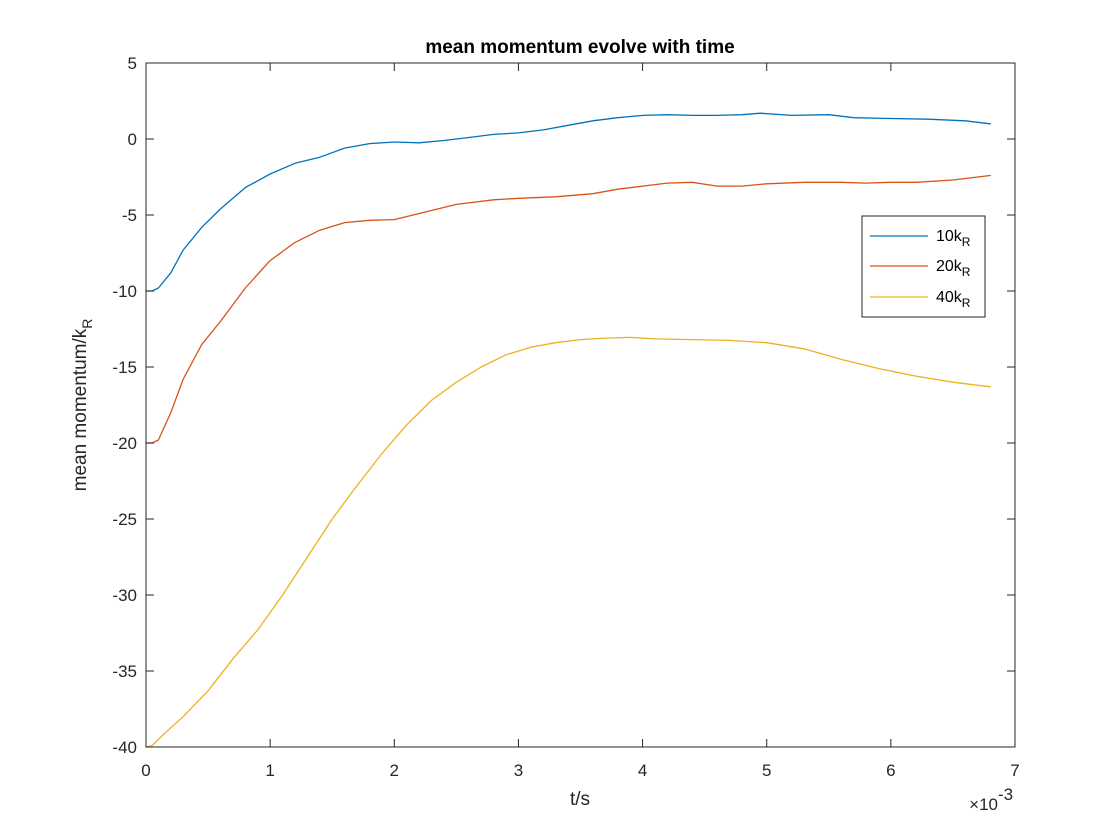  Describe the element at coordinates (145, 770) in the screenshot. I see `x-tick-label: 0` at that location.